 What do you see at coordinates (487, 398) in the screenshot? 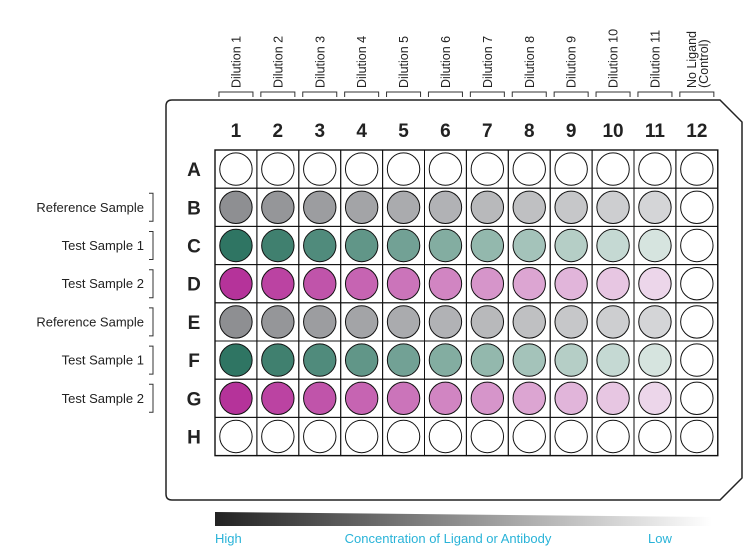
I see `well-G7` at bounding box center [487, 398].